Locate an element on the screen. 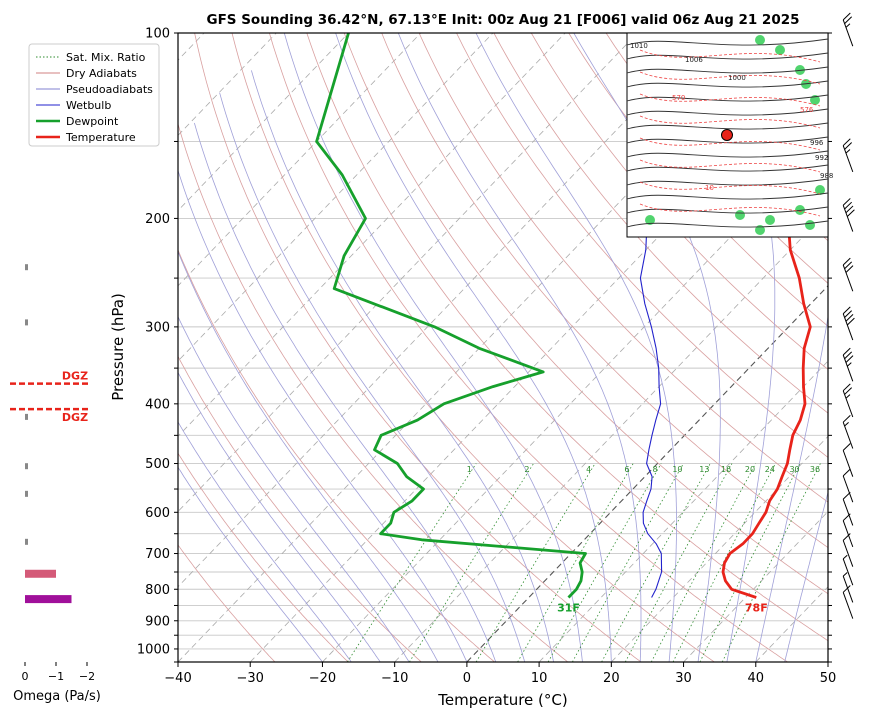 This screenshot has width=876, height=716. mixing-ratio-label: 8 is located at coordinates (655, 469).